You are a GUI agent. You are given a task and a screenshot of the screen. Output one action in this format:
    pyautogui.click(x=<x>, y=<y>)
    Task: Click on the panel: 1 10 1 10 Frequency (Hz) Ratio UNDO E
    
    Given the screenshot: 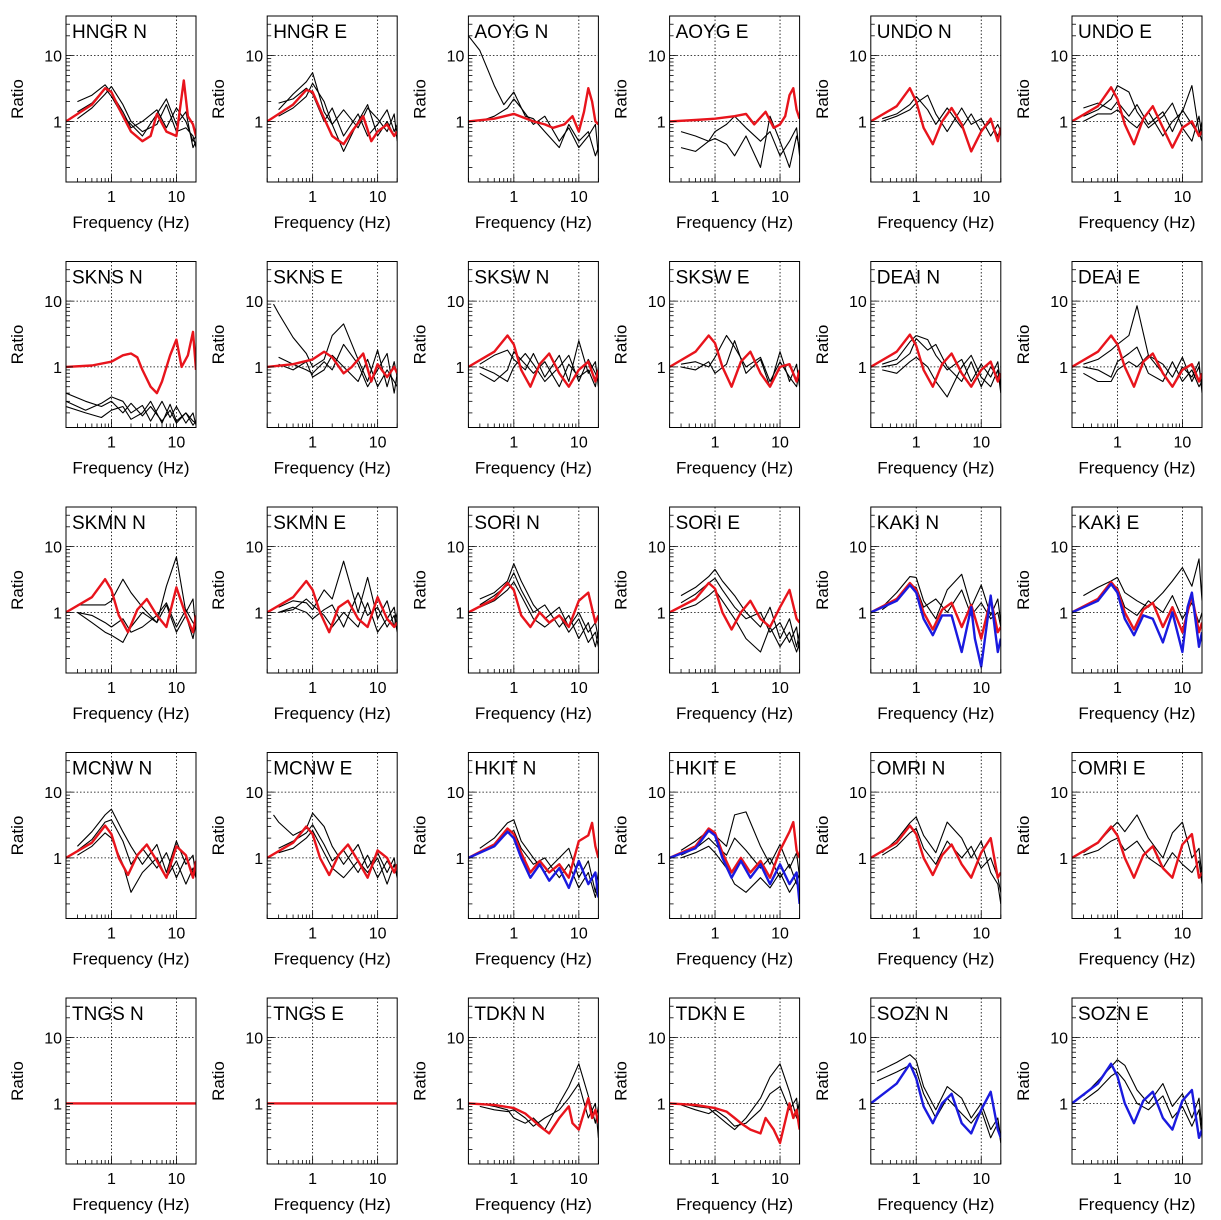 What is the action you would take?
    pyautogui.click(x=1108, y=123)
    